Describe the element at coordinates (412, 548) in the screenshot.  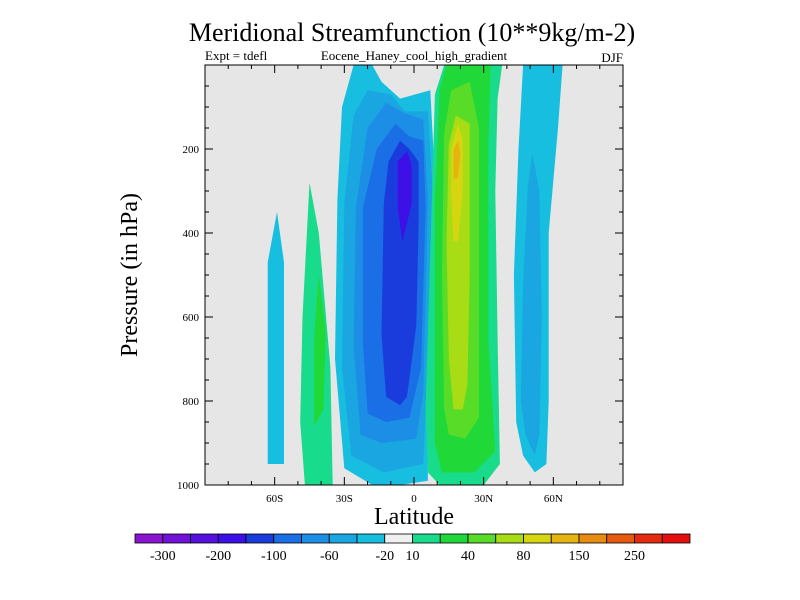
I see `colorbar: -300 -200 -100 -60 -20 10 40 80 150 250` at that location.